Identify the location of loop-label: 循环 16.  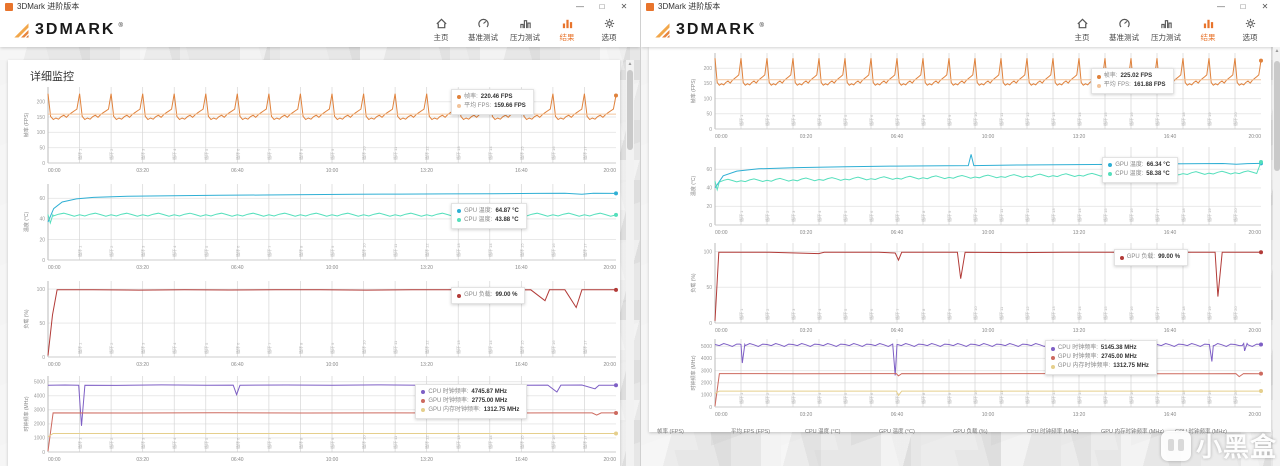
(1131, 313).